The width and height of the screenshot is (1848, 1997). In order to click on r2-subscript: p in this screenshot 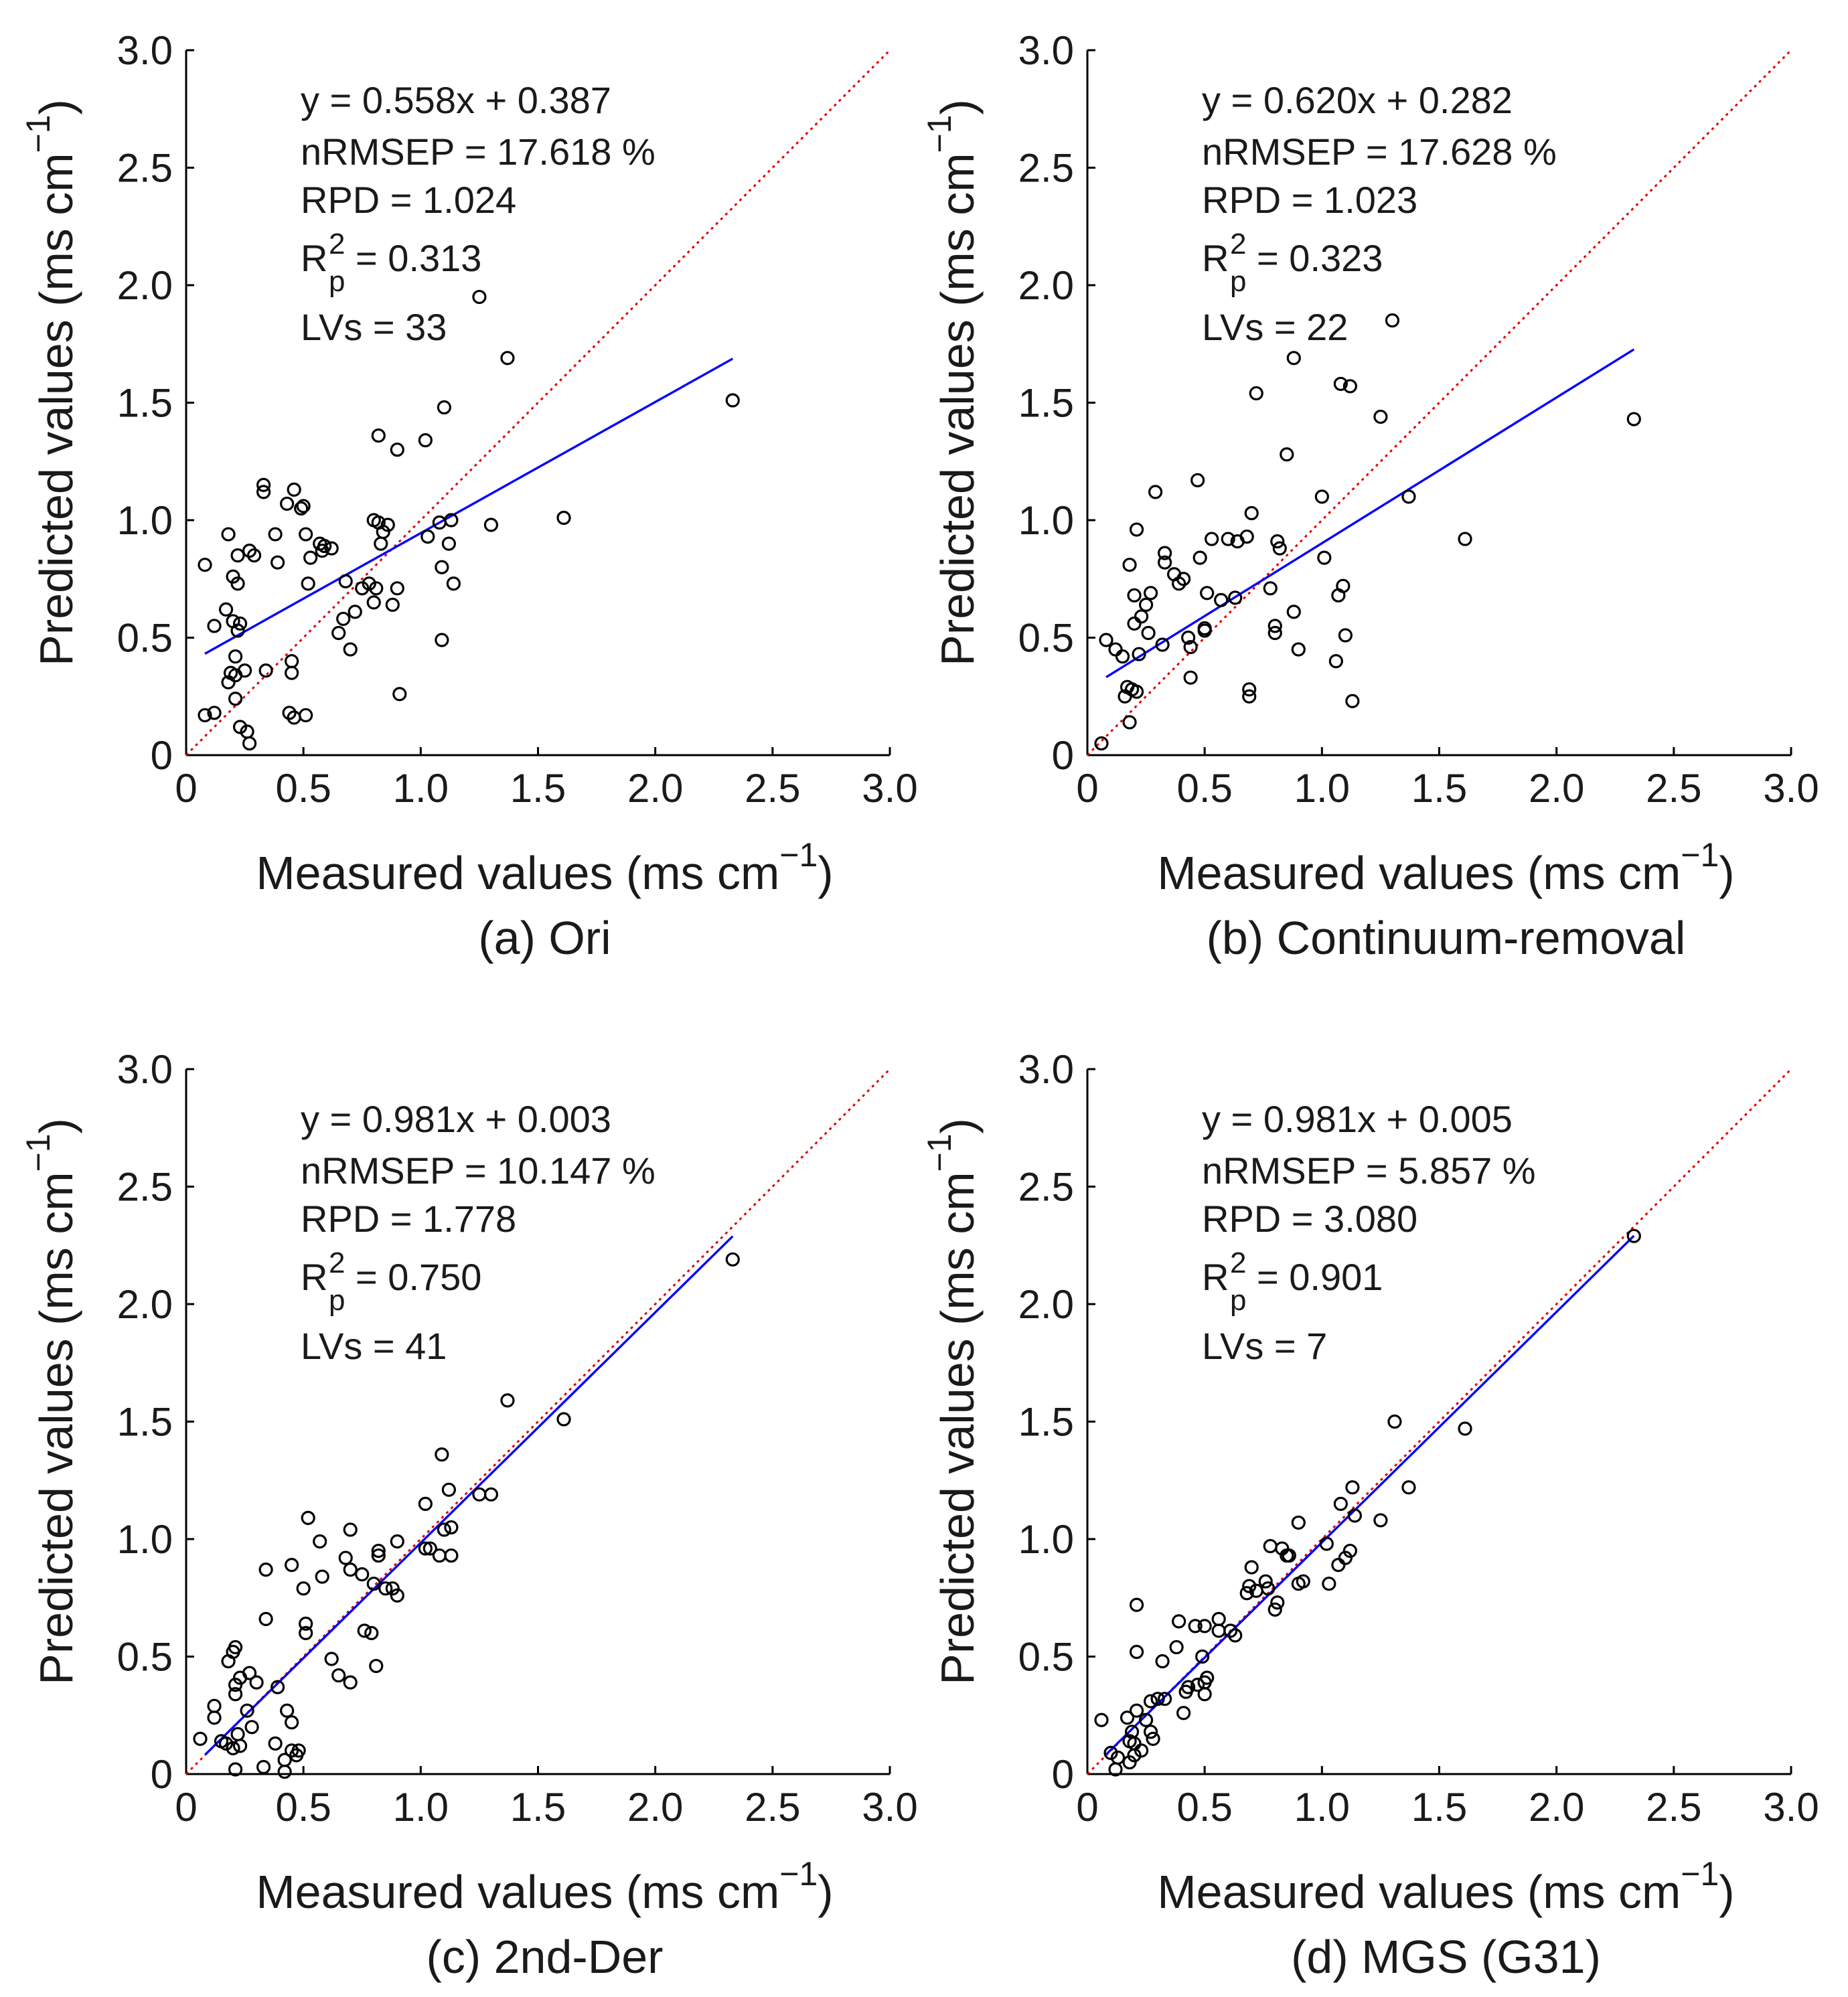, I will do `click(337, 281)`.